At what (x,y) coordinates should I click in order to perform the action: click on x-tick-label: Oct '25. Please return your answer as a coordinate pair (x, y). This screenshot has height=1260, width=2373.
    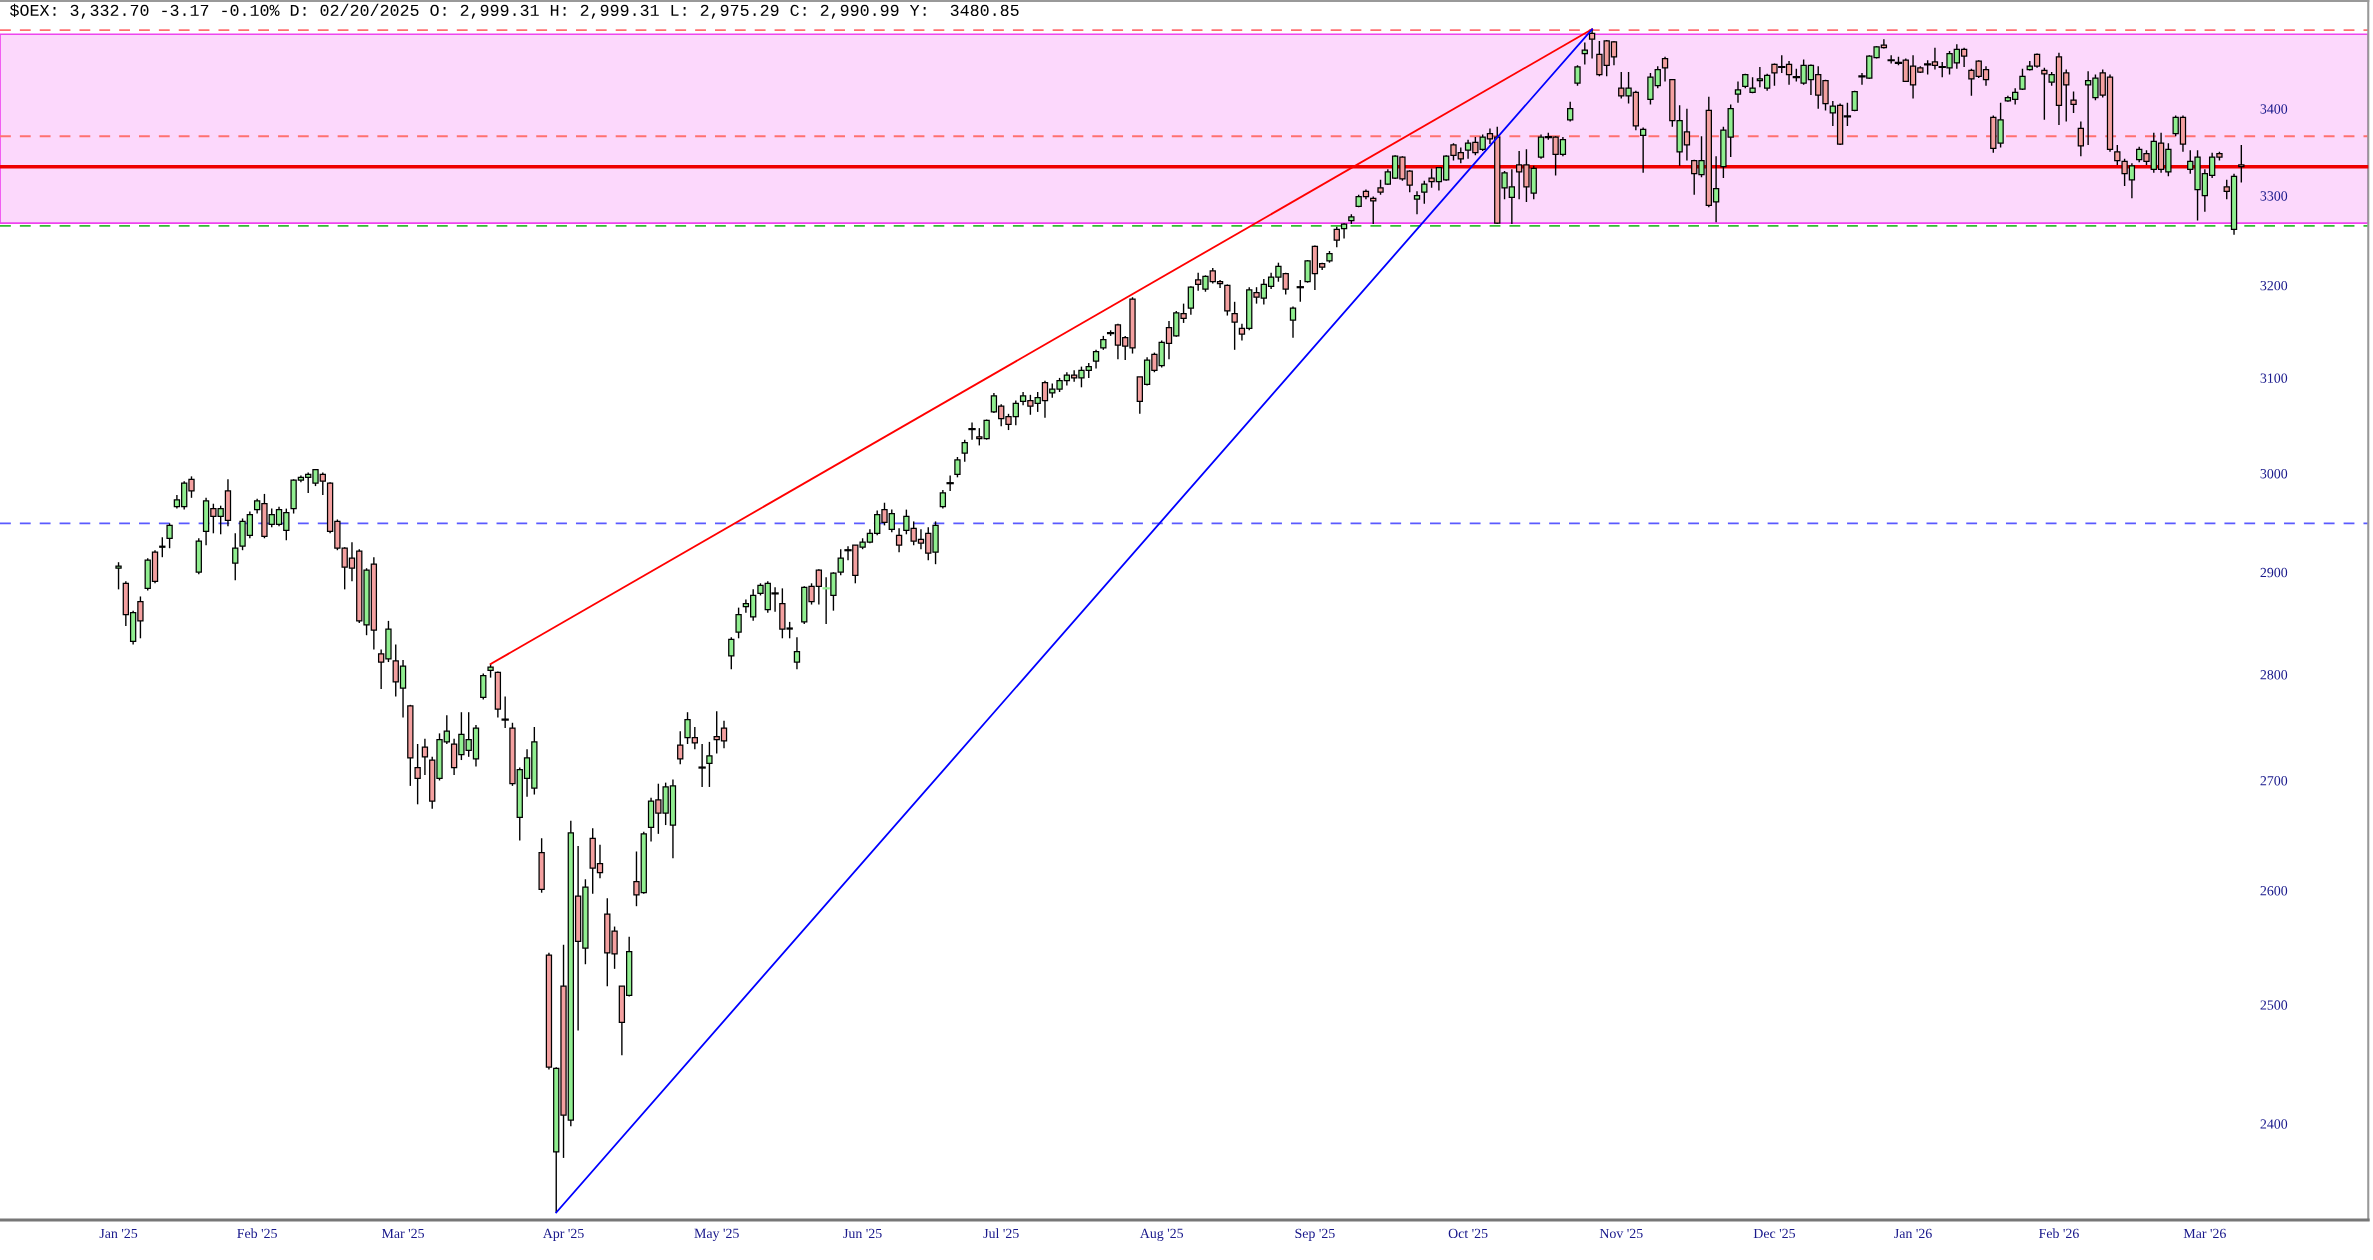
    Looking at the image, I should click on (1468, 1233).